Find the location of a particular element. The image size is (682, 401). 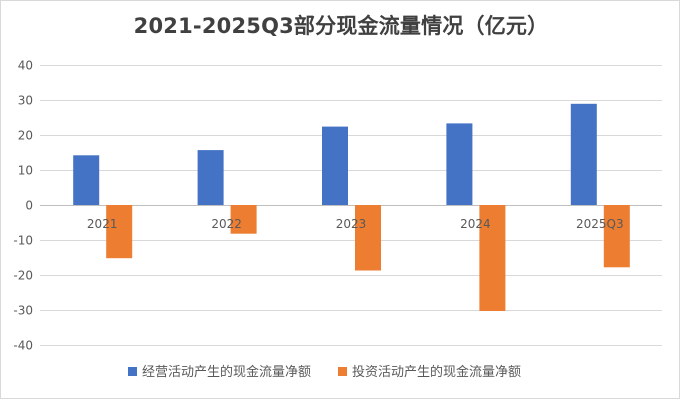

y-tick-label: -20 is located at coordinates (23, 276).